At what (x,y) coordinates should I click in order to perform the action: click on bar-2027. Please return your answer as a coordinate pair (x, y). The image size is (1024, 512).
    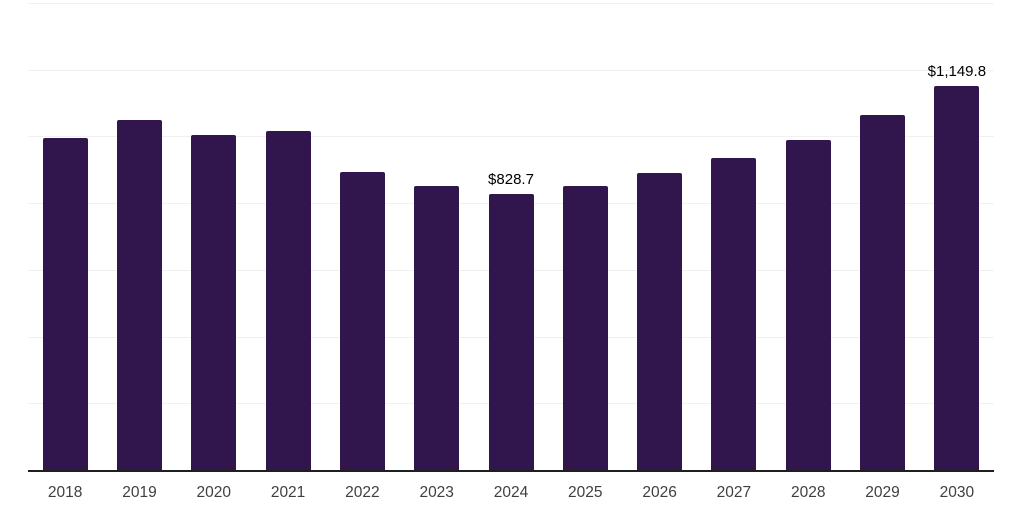
    Looking at the image, I should click on (734, 314).